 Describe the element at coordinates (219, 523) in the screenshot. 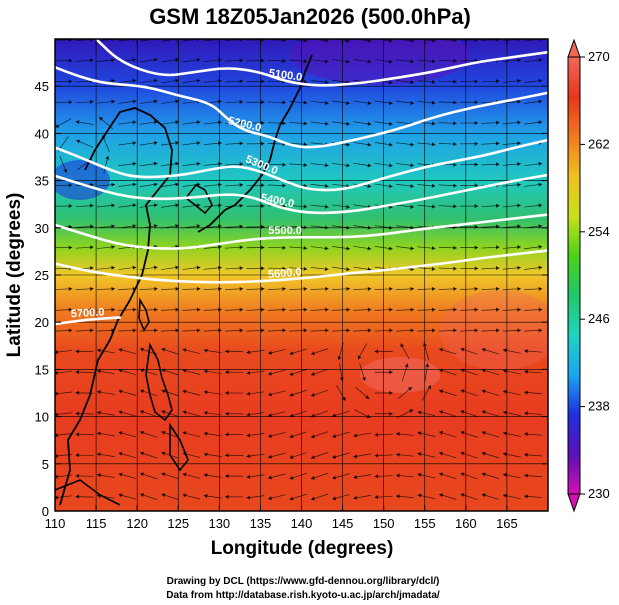

I see `x-tick-label: 130` at that location.